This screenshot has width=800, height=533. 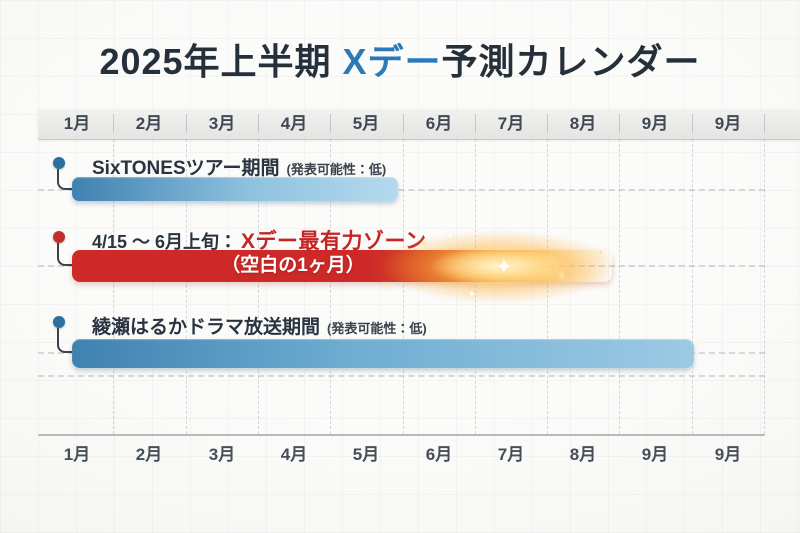 I want to click on row2-bar-text: （空白の1ヶ月）, so click(x=293, y=265).